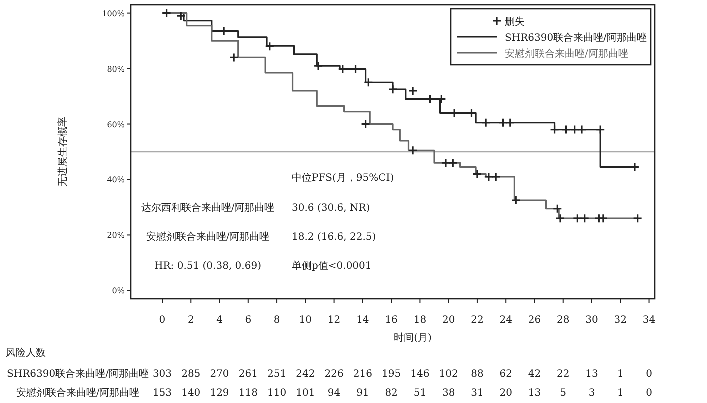 This screenshot has width=707, height=403. I want to click on x-tick-label: 20, so click(449, 320).